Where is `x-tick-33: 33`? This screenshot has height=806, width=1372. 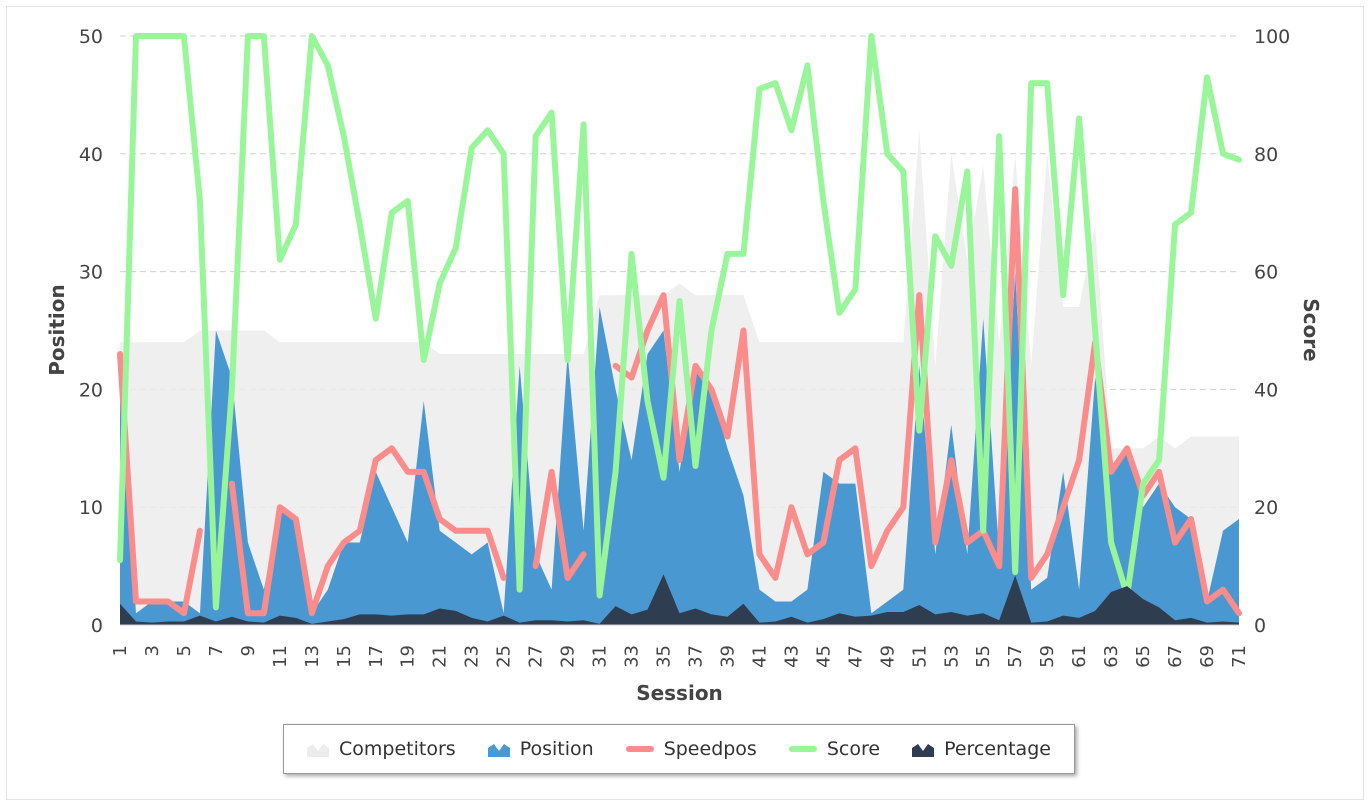 x-tick-33: 33 is located at coordinates (632, 656).